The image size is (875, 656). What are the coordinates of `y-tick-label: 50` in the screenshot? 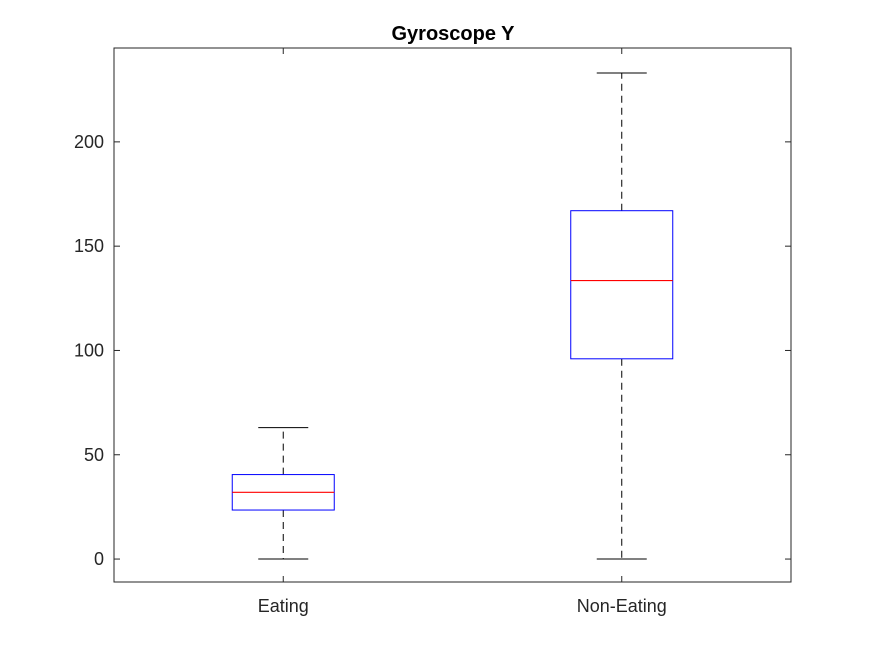 It's located at (94, 455).